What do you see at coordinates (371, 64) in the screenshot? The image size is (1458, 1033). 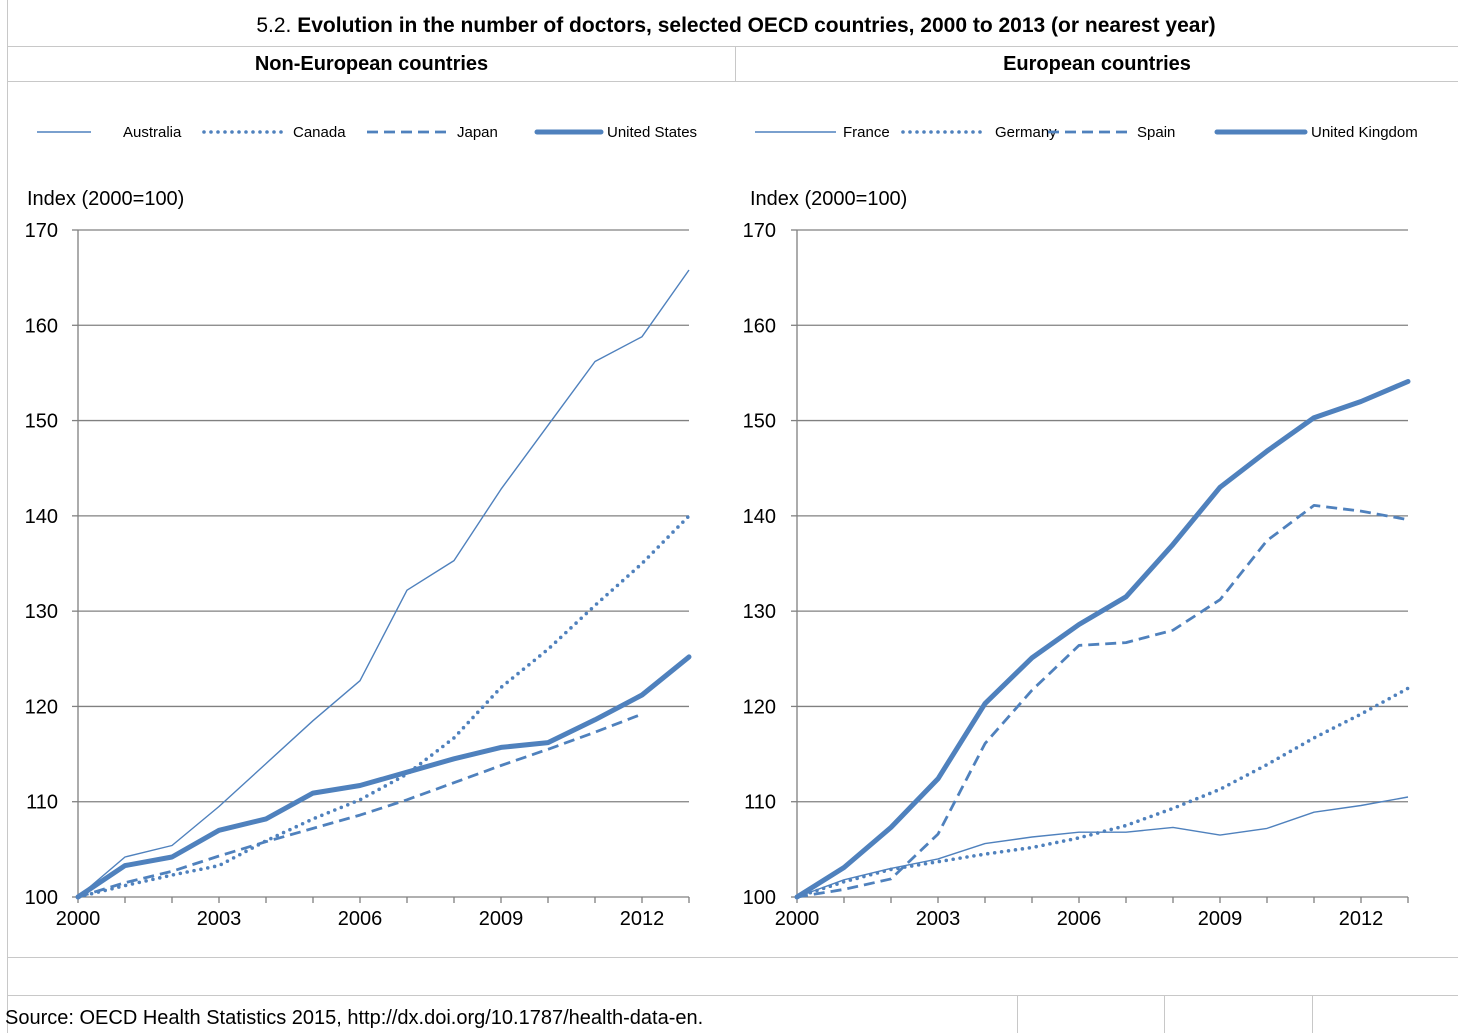 I see `panel-title-left: Non-European countries` at bounding box center [371, 64].